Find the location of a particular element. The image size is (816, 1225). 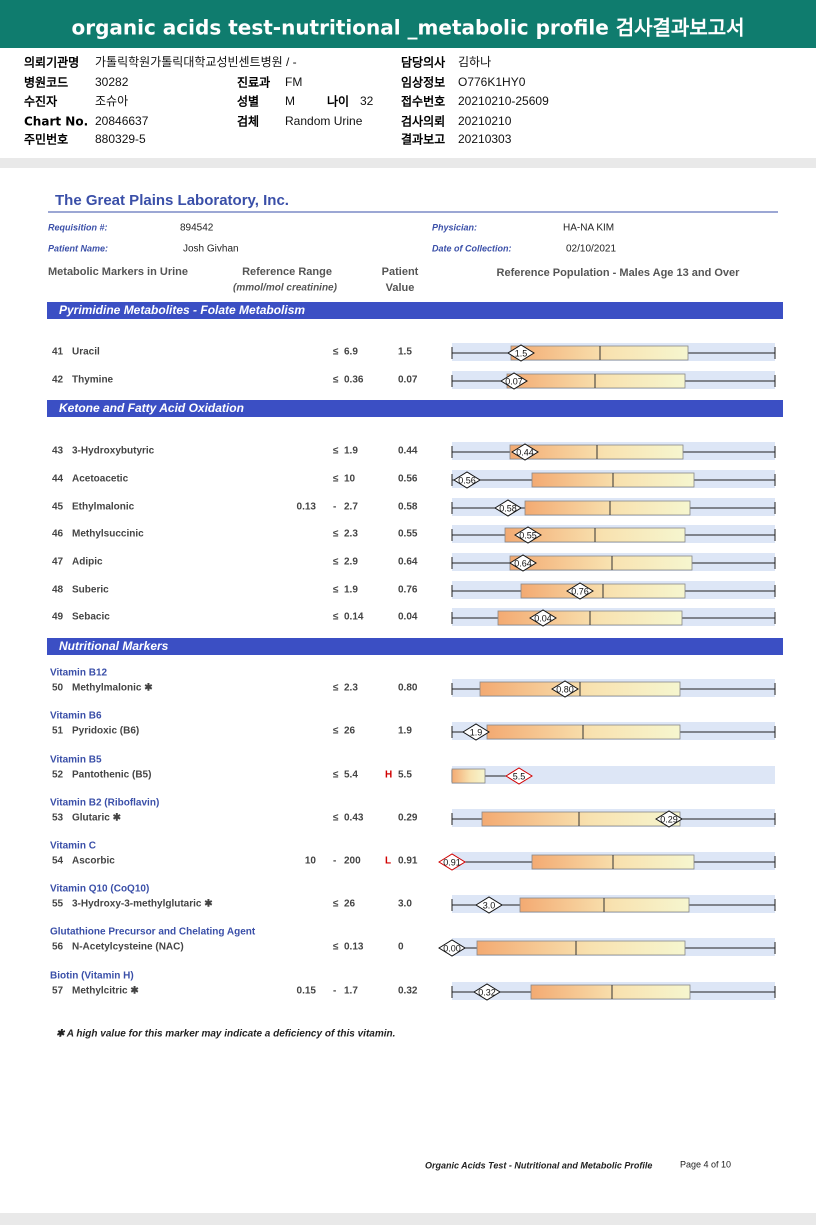

marker-name: Methylsuccinic is located at coordinates (108, 534).